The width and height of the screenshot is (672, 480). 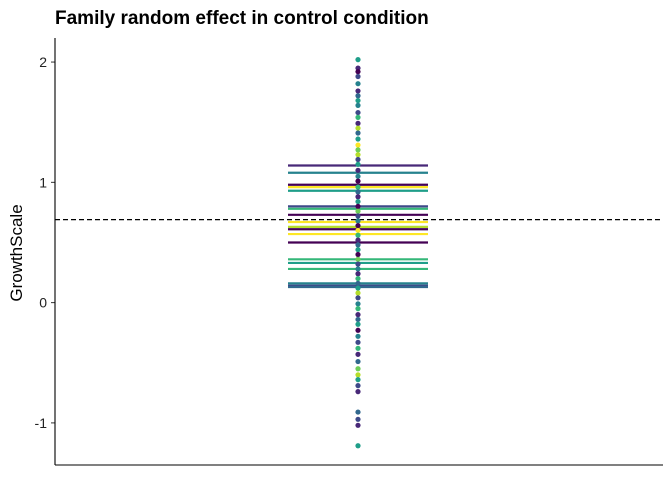 I want to click on y-axis-title: GrowthScale, so click(x=16, y=252).